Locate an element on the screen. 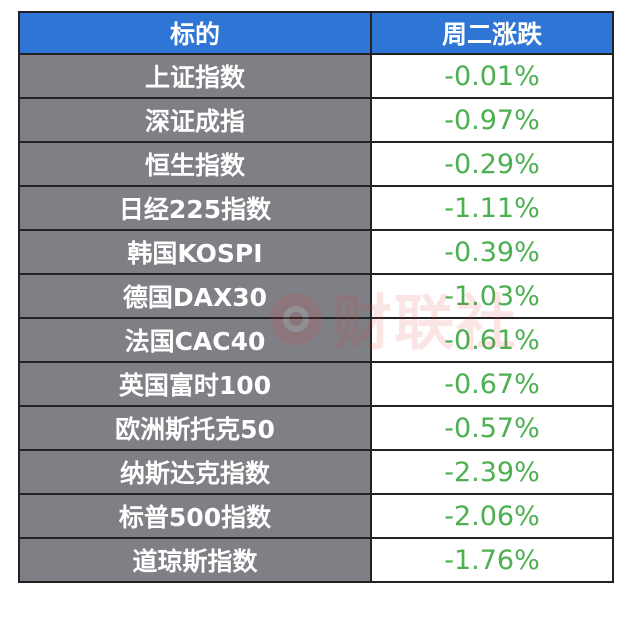 The height and width of the screenshot is (624, 632). index-name-cell: 韩国KOSPI is located at coordinates (195, 252).